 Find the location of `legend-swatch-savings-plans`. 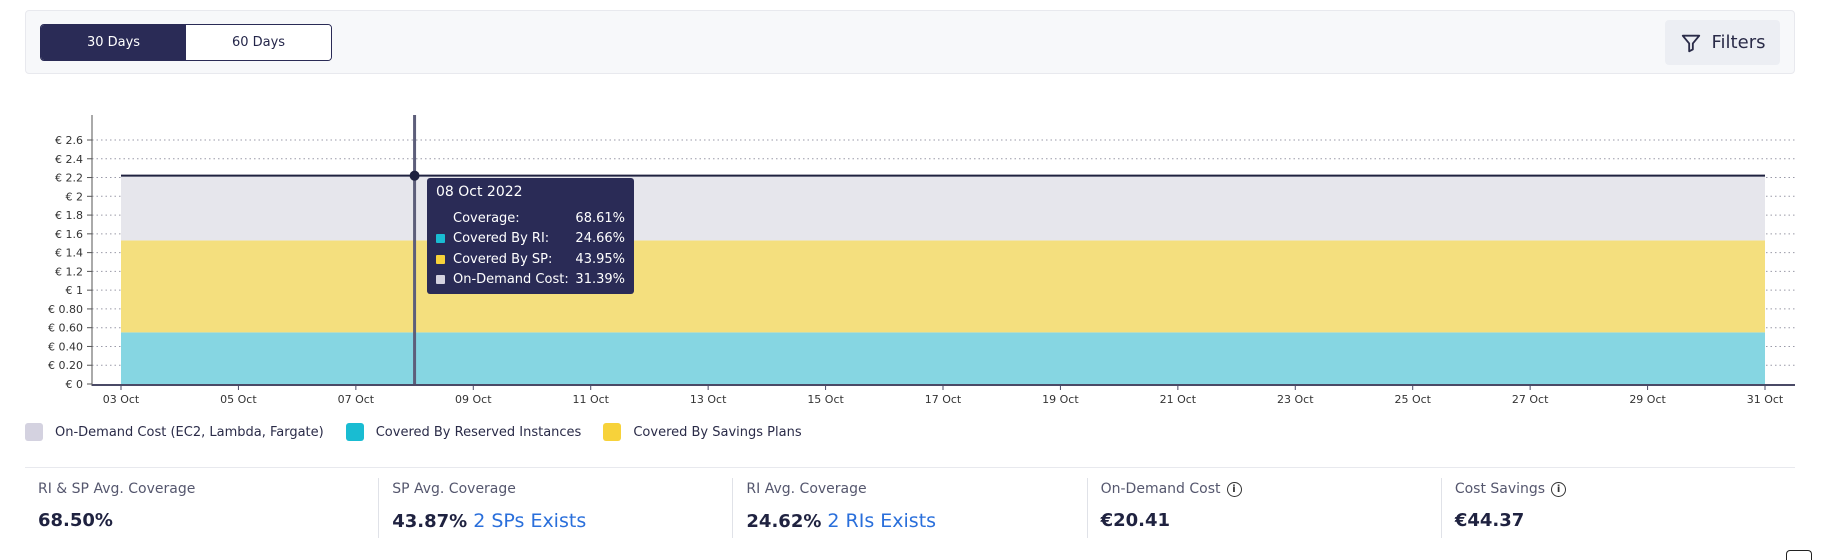

legend-swatch-savings-plans is located at coordinates (612, 432).